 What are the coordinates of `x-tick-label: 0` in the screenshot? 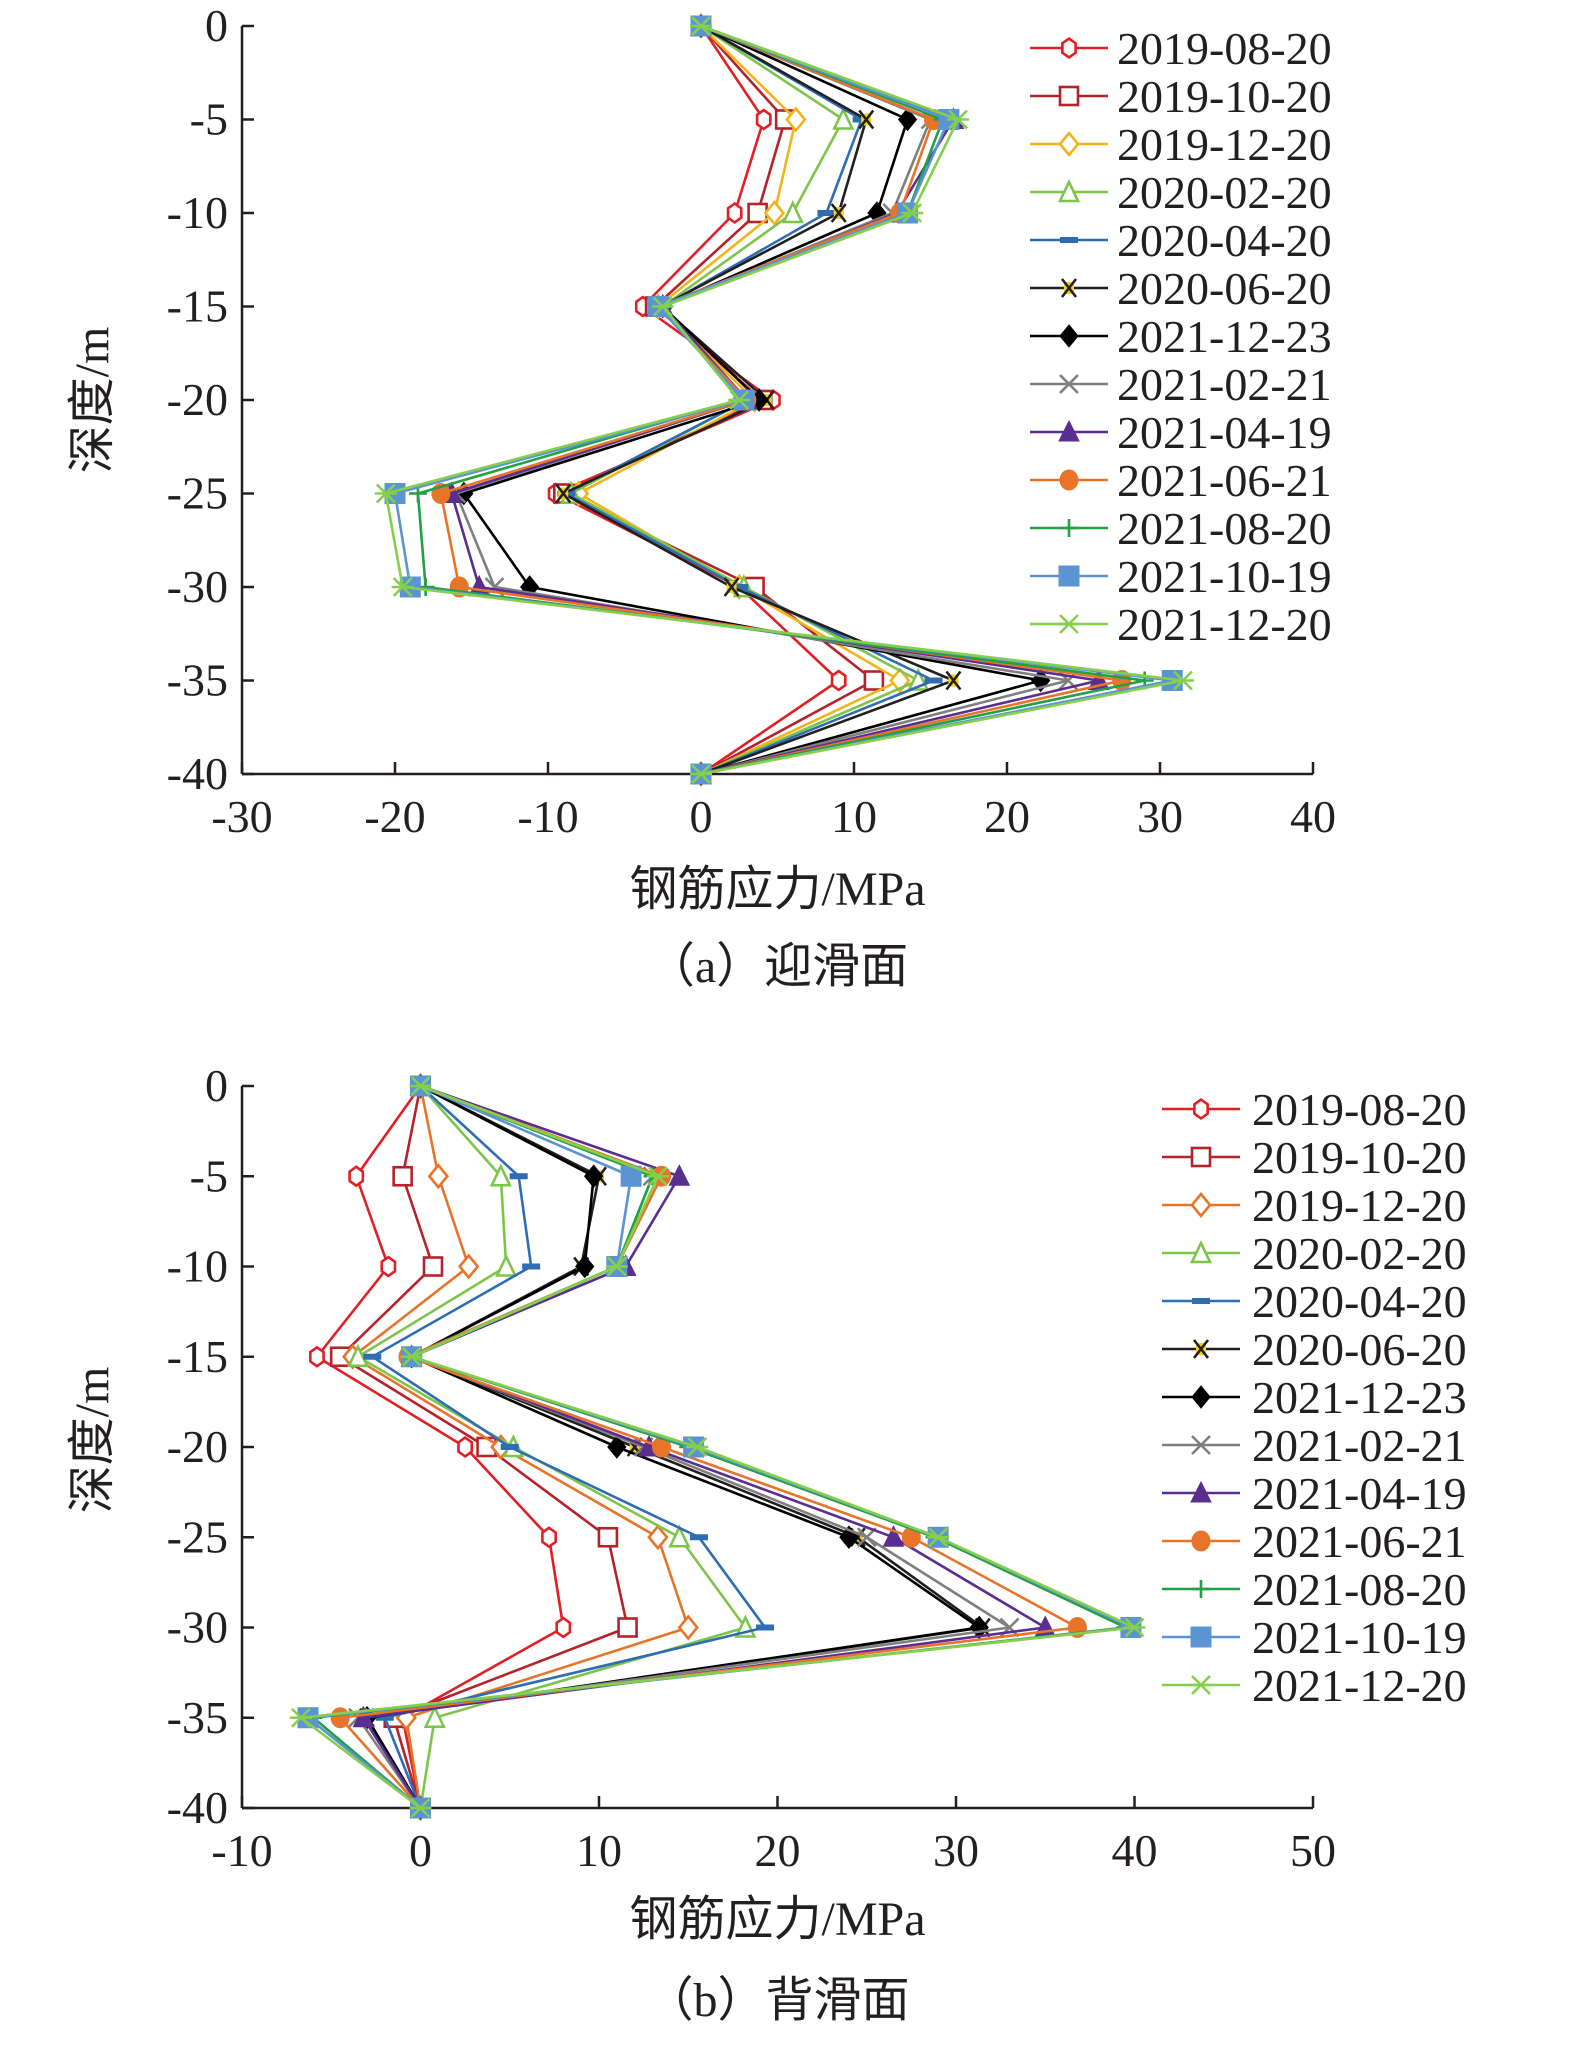 It's located at (701, 816).